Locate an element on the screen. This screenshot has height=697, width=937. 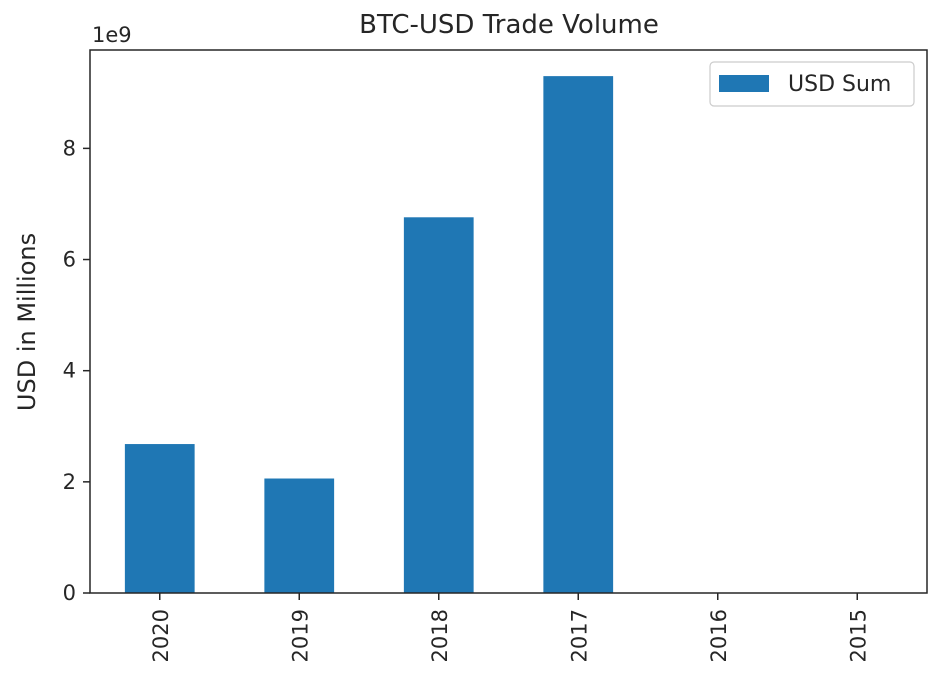
bar-2020 is located at coordinates (159, 518).